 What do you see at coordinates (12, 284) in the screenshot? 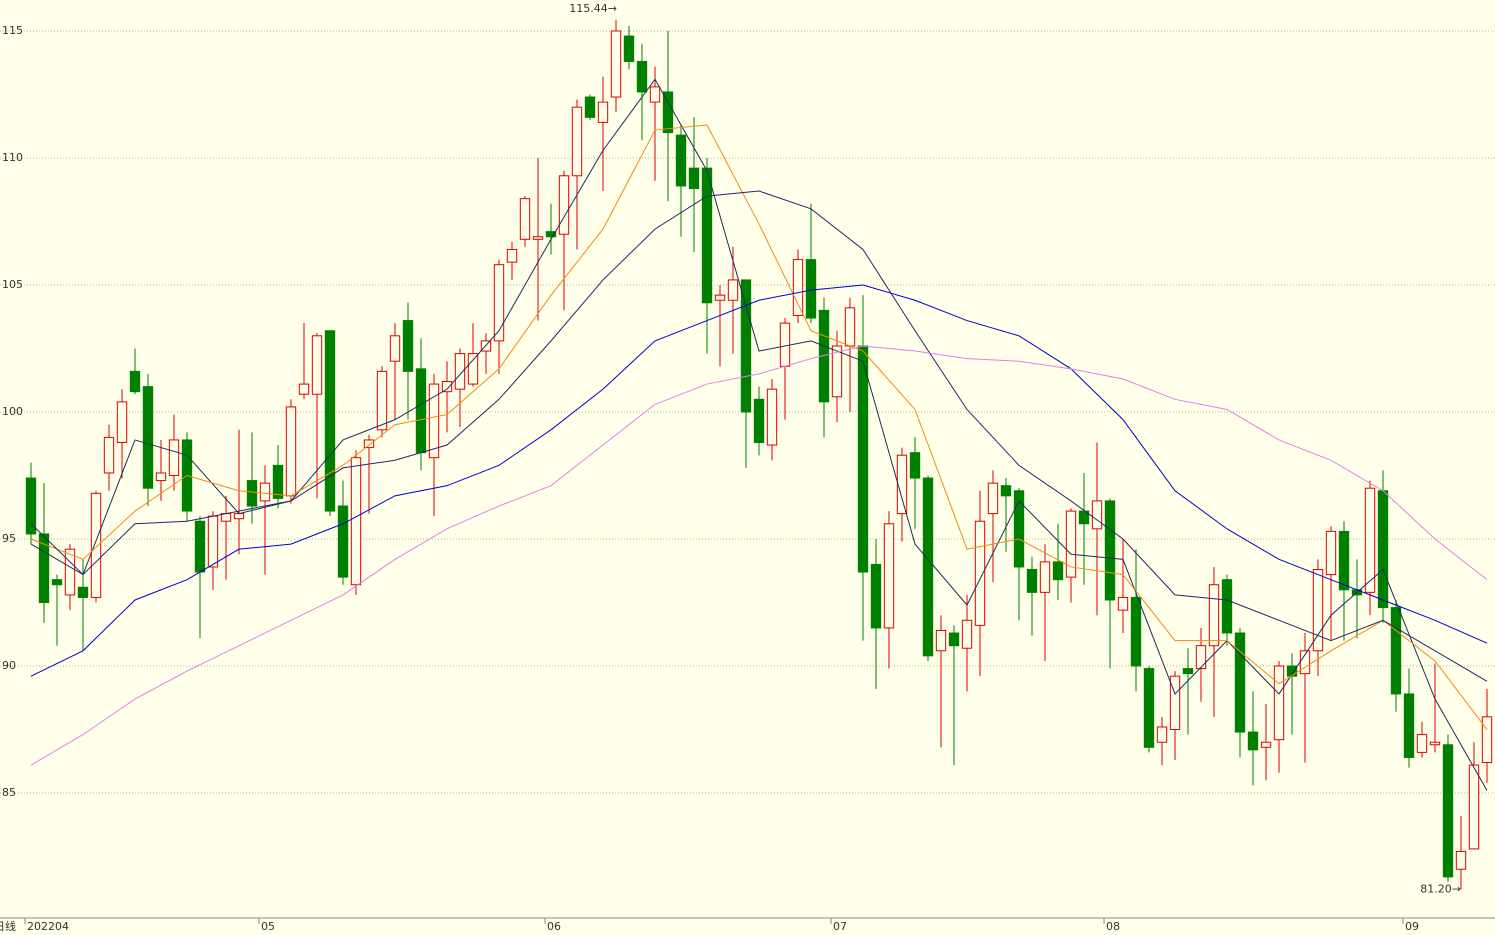
I see `y-tick-label: 105` at bounding box center [12, 284].